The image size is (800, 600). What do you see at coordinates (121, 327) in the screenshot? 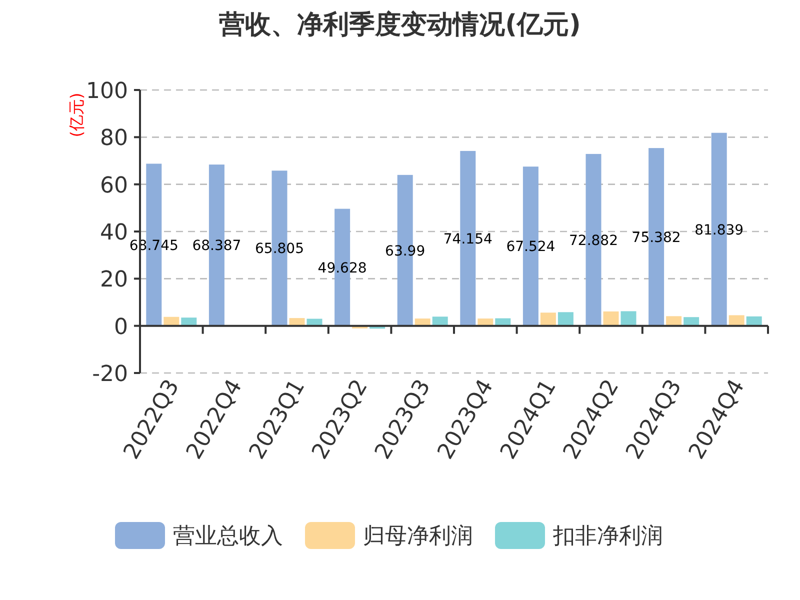
I see `y-tick-label: 0` at bounding box center [121, 327].